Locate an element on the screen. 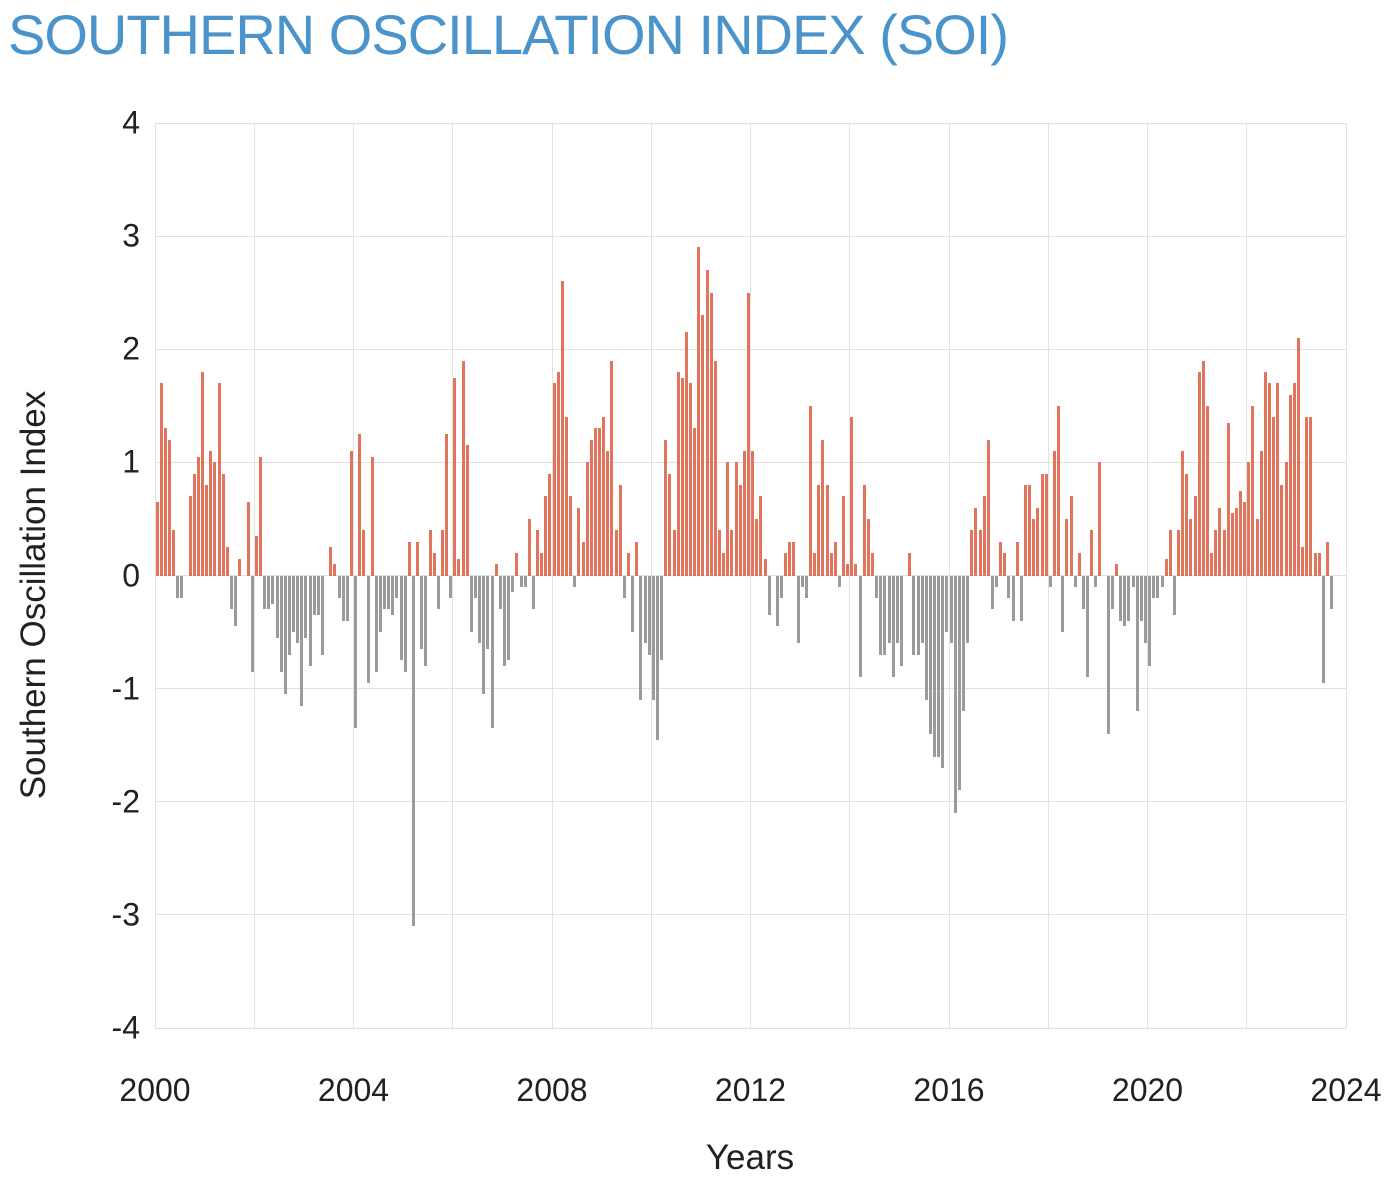 This screenshot has height=1200, width=1400. y-tick-label: 4 is located at coordinates (131, 122).